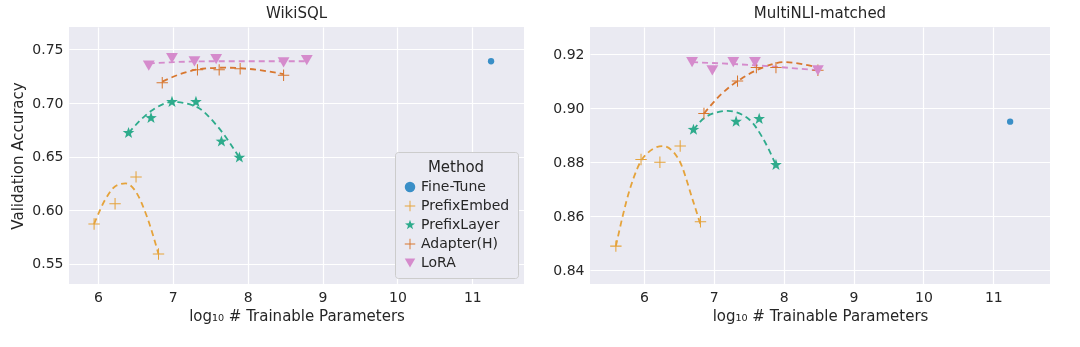 This screenshot has width=1080, height=347. Describe the element at coordinates (48, 102) in the screenshot. I see `y-tick-label: 0.70` at that location.